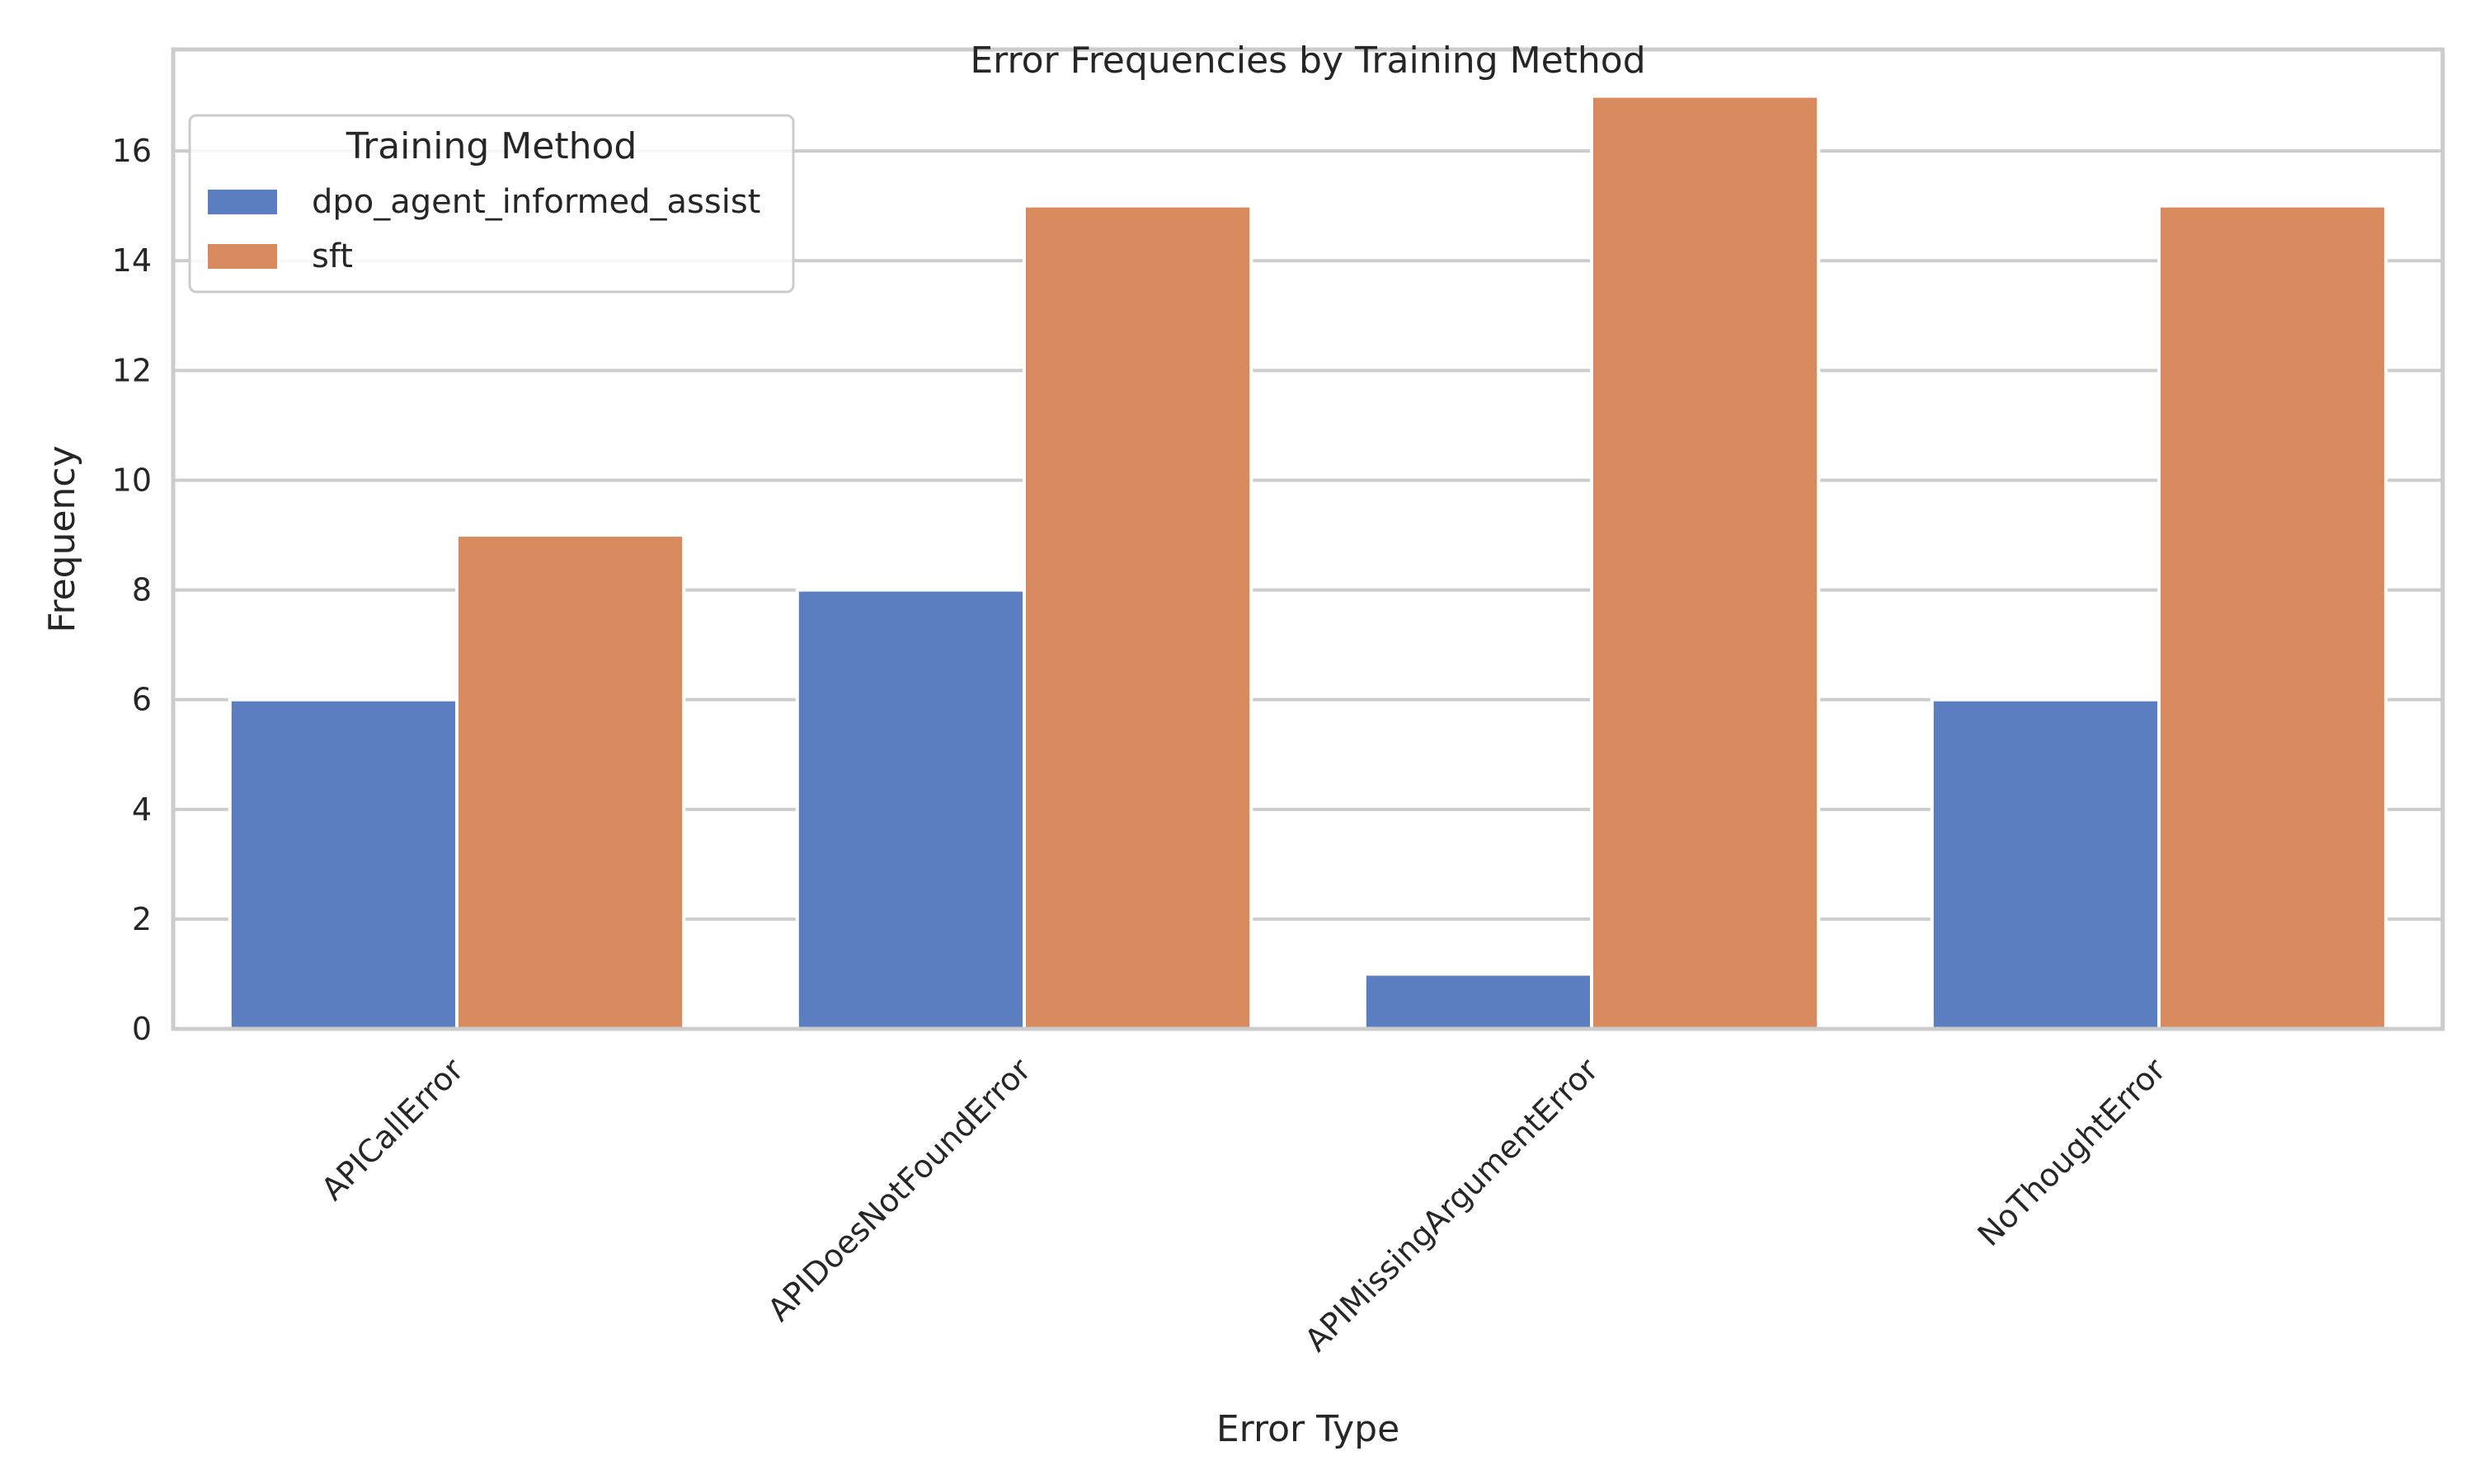  What do you see at coordinates (536, 202) in the screenshot?
I see `legend-label-dpo: dpo_agent_informed_assist` at bounding box center [536, 202].